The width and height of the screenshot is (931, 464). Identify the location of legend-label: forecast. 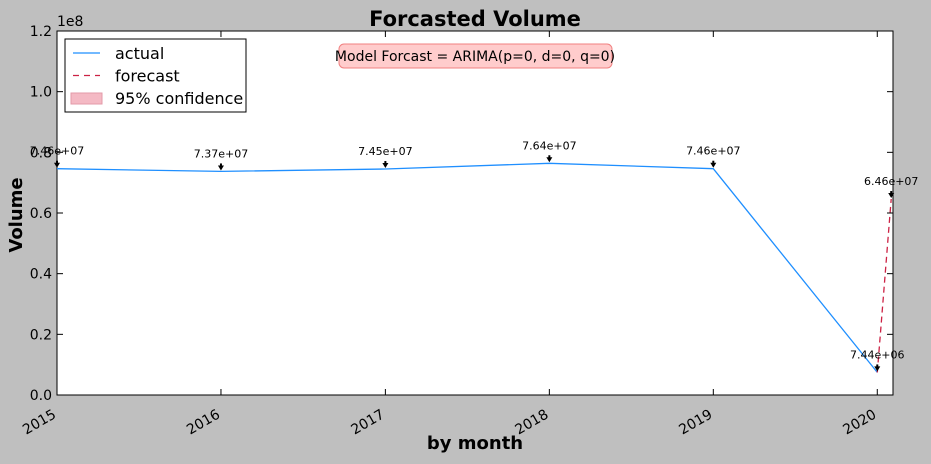
(147, 76).